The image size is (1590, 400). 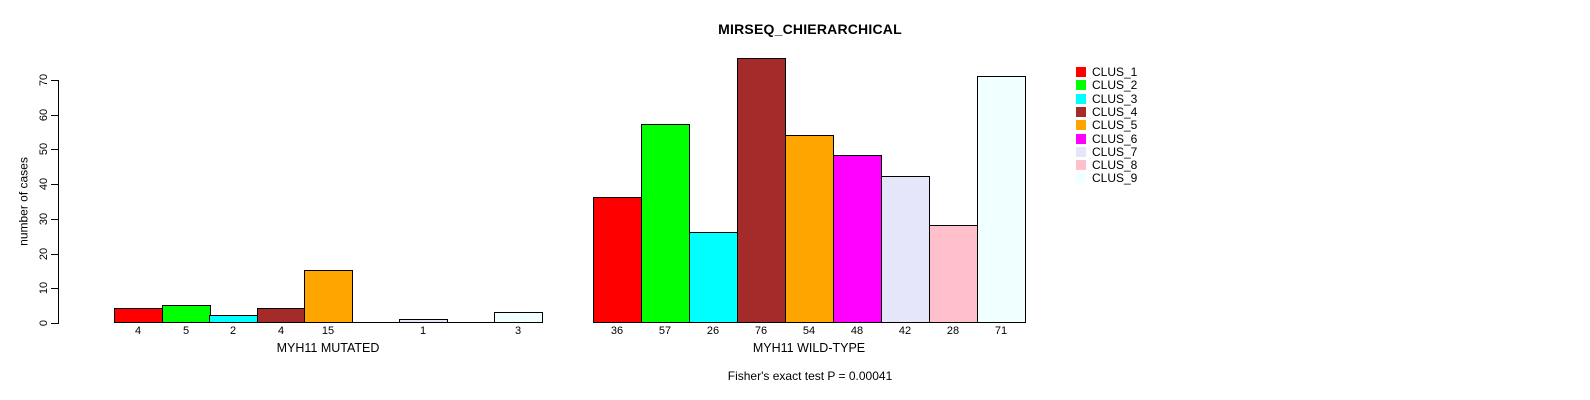 I want to click on bar-value-label: 15, so click(x=328, y=331).